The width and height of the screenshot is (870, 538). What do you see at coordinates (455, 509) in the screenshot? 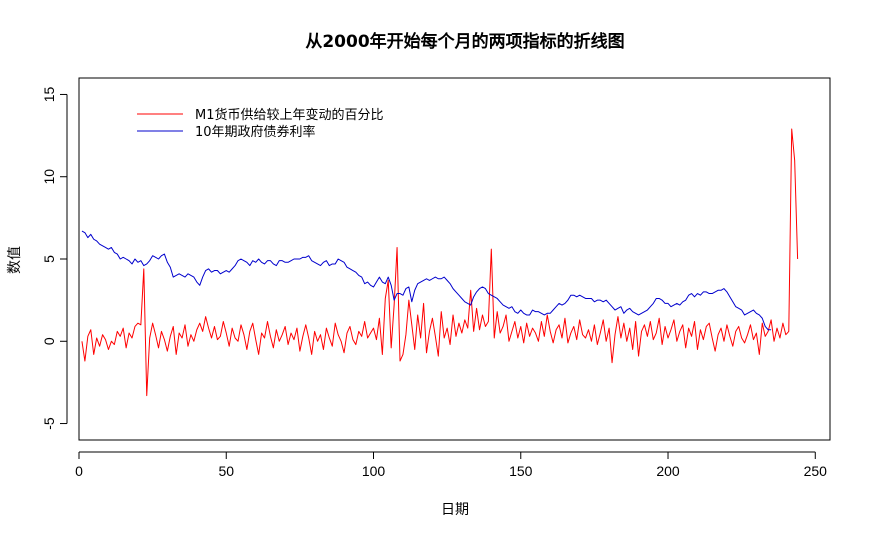
I see `x-axis-label: 日期` at bounding box center [455, 509].